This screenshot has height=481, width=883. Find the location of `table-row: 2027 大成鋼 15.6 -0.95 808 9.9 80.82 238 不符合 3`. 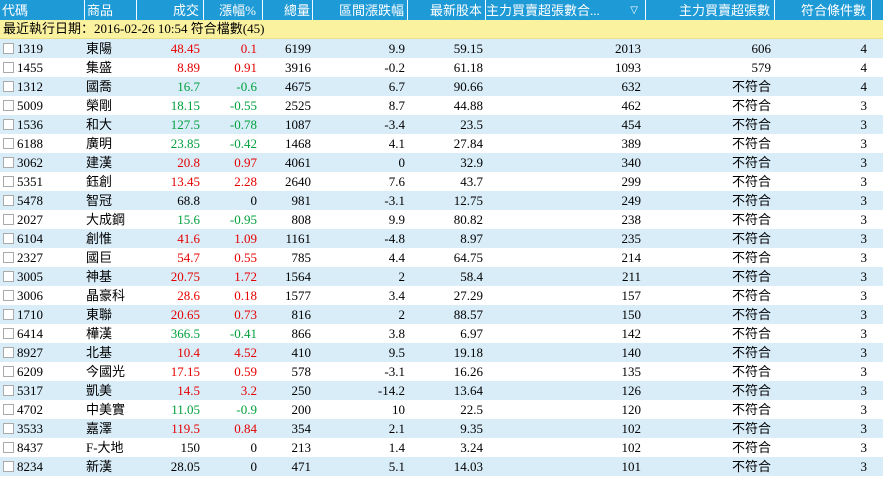

table-row: 2027 大成鋼 15.6 -0.95 808 9.9 80.82 238 不符合 3 is located at coordinates (441, 219).